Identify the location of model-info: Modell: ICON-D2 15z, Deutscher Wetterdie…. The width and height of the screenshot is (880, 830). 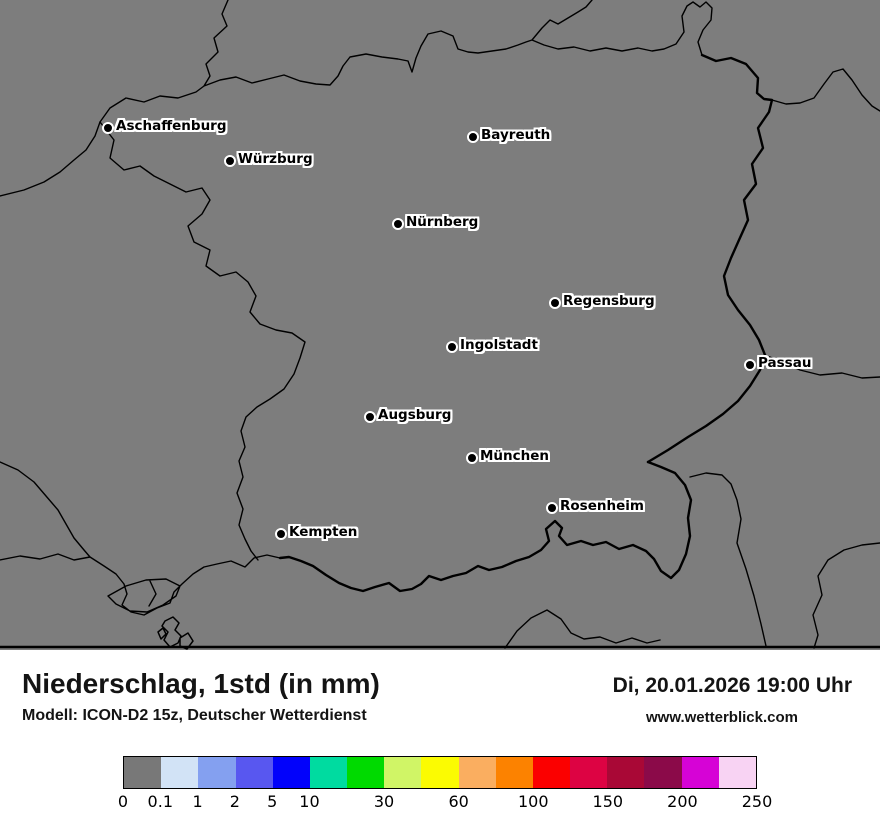
(194, 715).